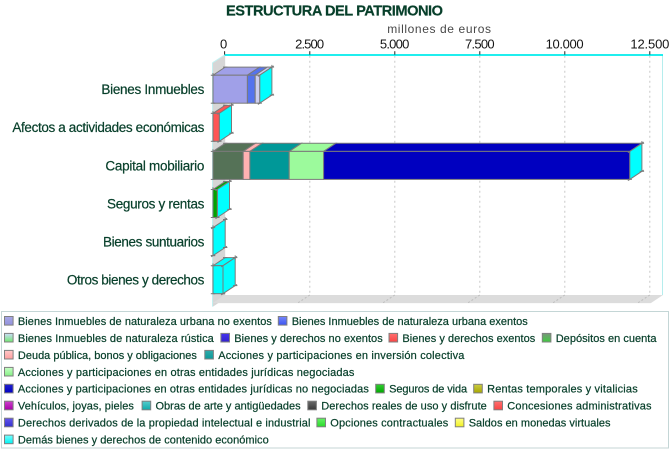 The image size is (670, 450). Describe the element at coordinates (108, 127) in the screenshot. I see `svg-text:Afectos a actividades económic: Afectos a actividades económicas` at that location.